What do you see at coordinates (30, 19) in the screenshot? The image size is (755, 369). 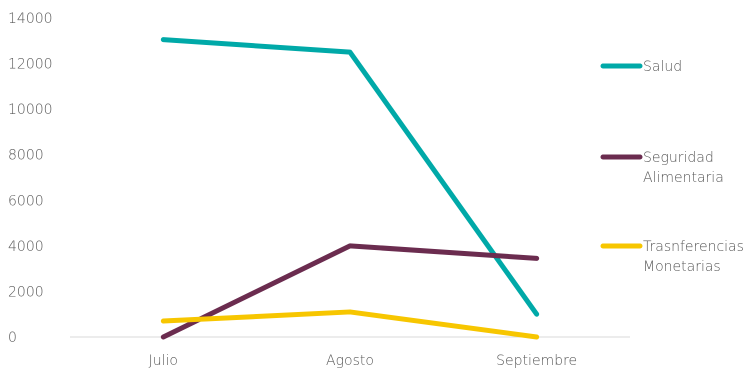 I see `y-tick-label: 14000` at bounding box center [30, 19].